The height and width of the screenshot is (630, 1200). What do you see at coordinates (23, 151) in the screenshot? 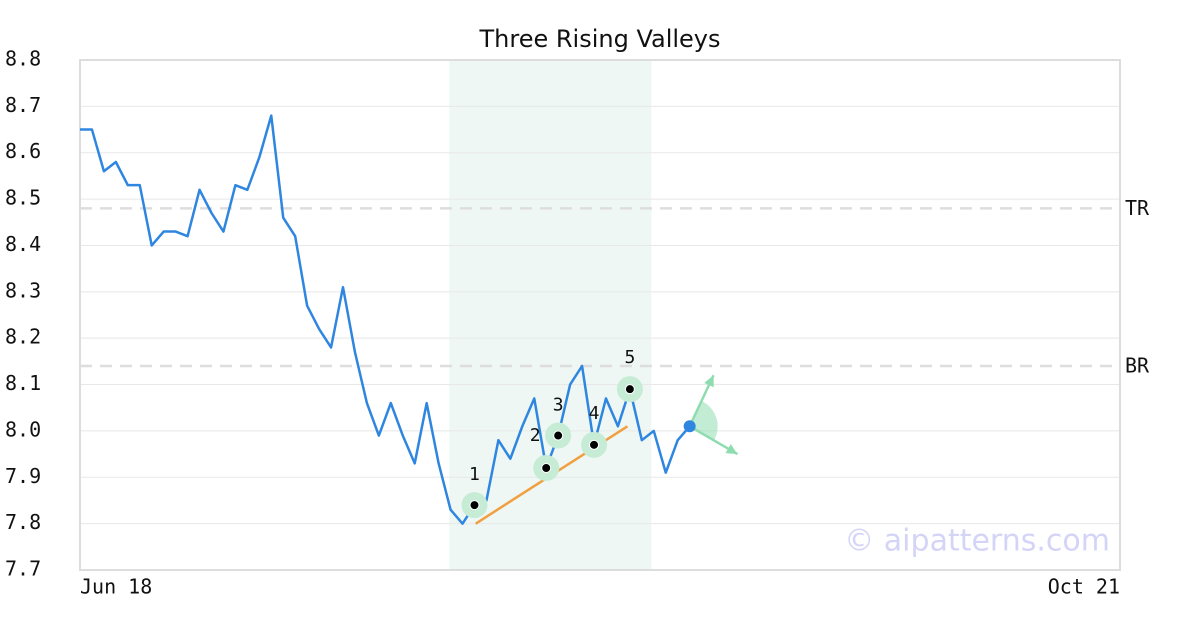
I see `y-tick-label: 8.6` at bounding box center [23, 151].